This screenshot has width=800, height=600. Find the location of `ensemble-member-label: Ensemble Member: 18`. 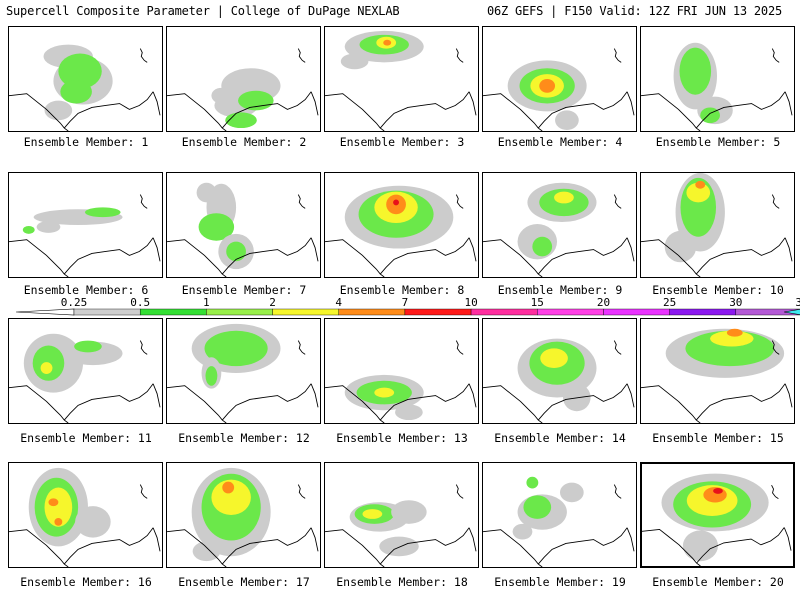

ensemble-member-label: Ensemble Member: 18 is located at coordinates (402, 582).